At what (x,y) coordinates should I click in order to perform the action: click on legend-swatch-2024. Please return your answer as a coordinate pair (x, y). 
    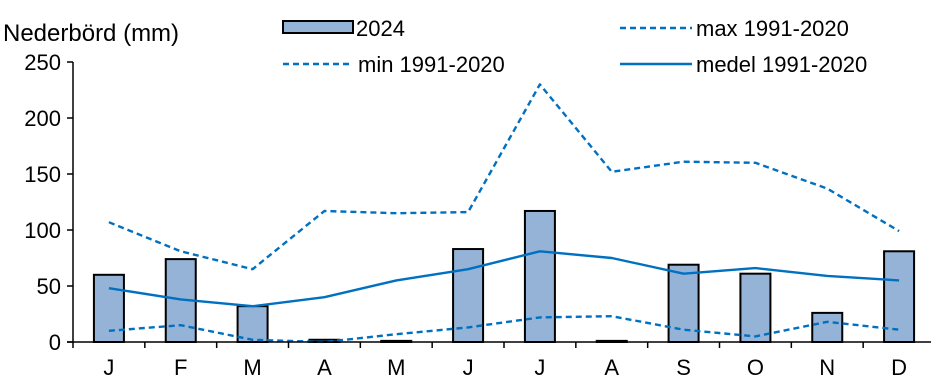
    Looking at the image, I should click on (318, 27).